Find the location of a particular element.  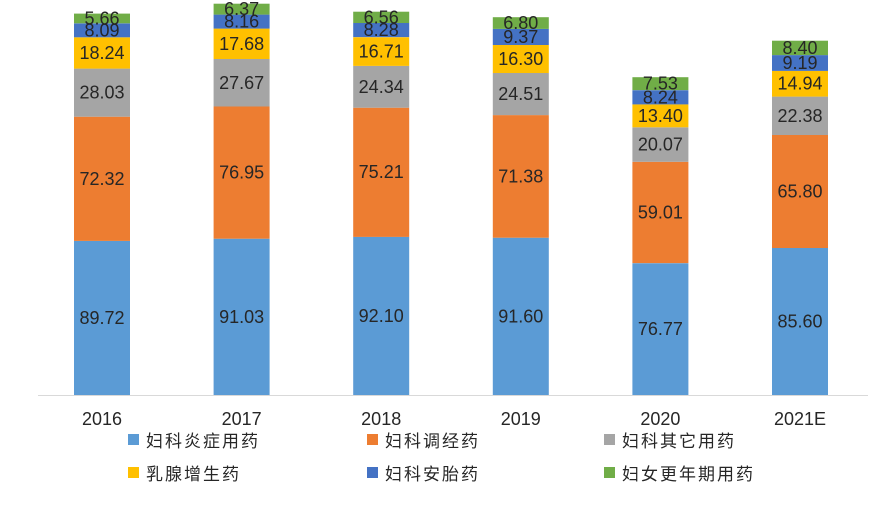

bar-segment-s4-2020 is located at coordinates (660, 97).